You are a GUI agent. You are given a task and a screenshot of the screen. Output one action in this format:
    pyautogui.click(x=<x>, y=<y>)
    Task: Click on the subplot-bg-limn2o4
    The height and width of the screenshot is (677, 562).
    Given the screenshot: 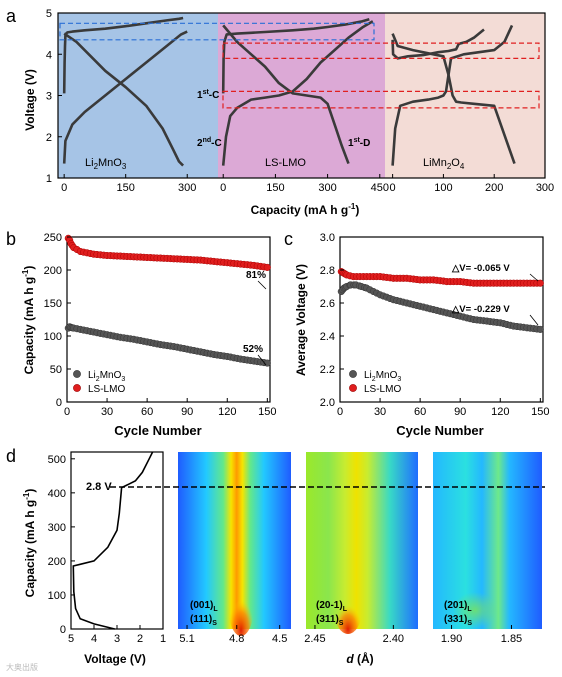 What is the action you would take?
    pyautogui.click(x=465, y=95)
    